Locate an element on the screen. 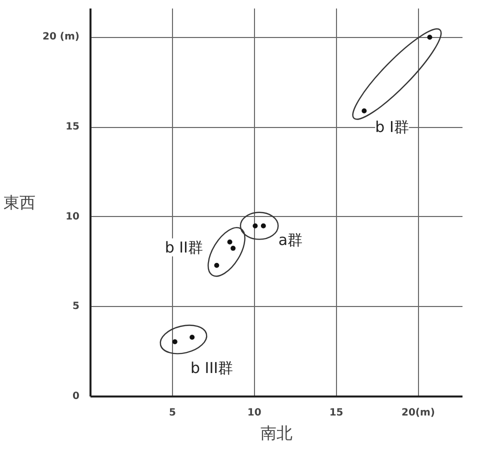  y-tick-label: 5 is located at coordinates (76, 306).